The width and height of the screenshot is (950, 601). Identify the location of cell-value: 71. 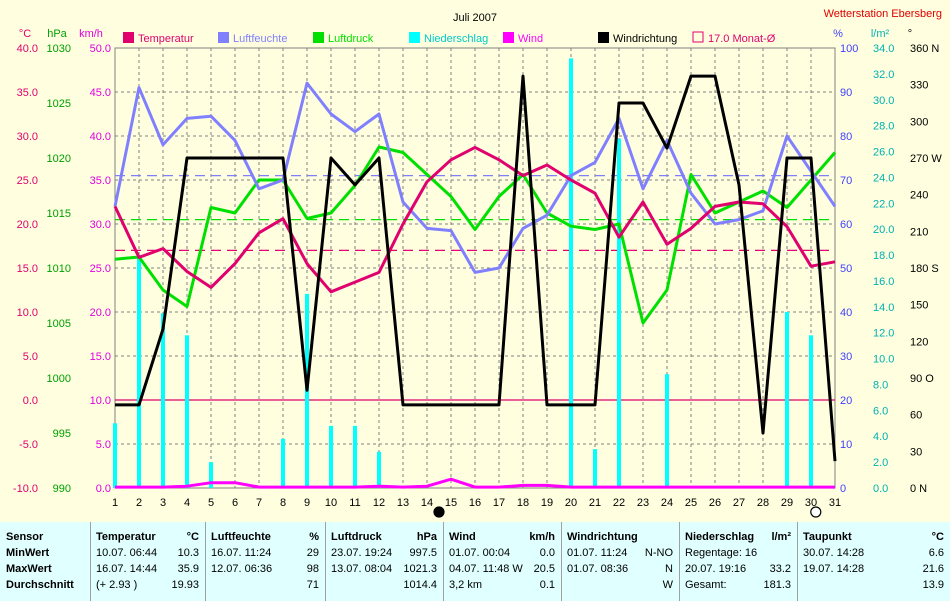
(312, 585).